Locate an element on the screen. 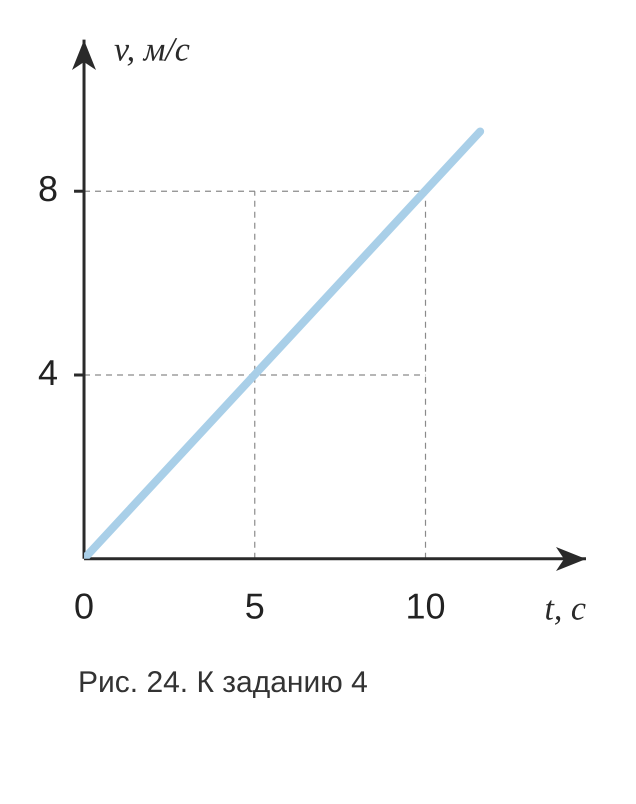 This screenshot has width=636, height=804. y-tick-label: 8 is located at coordinates (48, 189).